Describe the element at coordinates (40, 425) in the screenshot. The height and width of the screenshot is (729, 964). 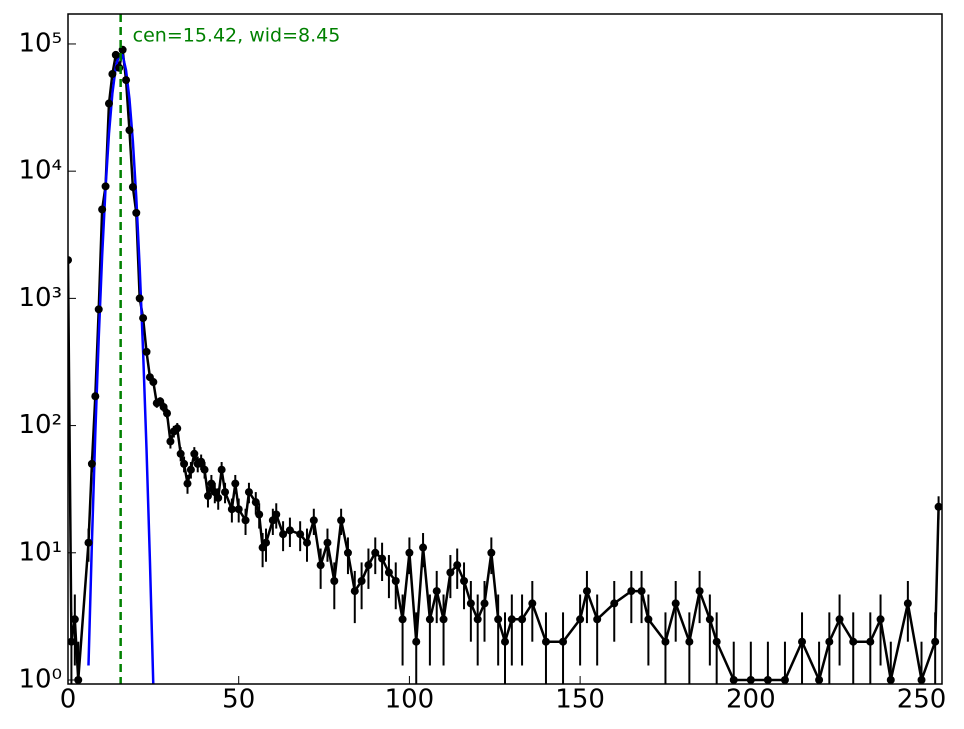
I see `y-tick-label: 10²` at that location.